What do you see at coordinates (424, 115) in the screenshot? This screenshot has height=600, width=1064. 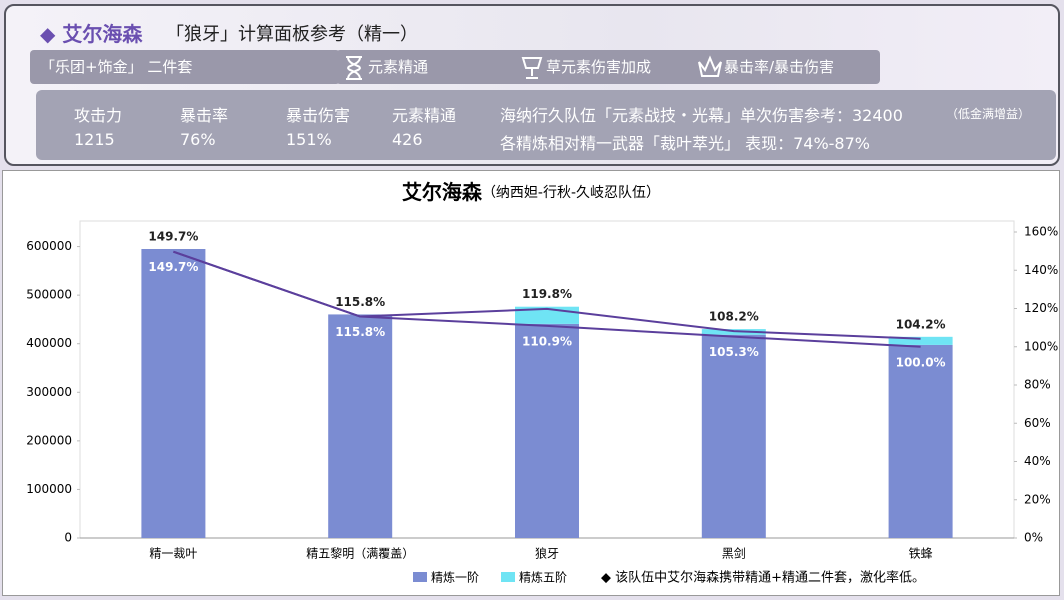 I see `stat-label: 元素精通` at bounding box center [424, 115].